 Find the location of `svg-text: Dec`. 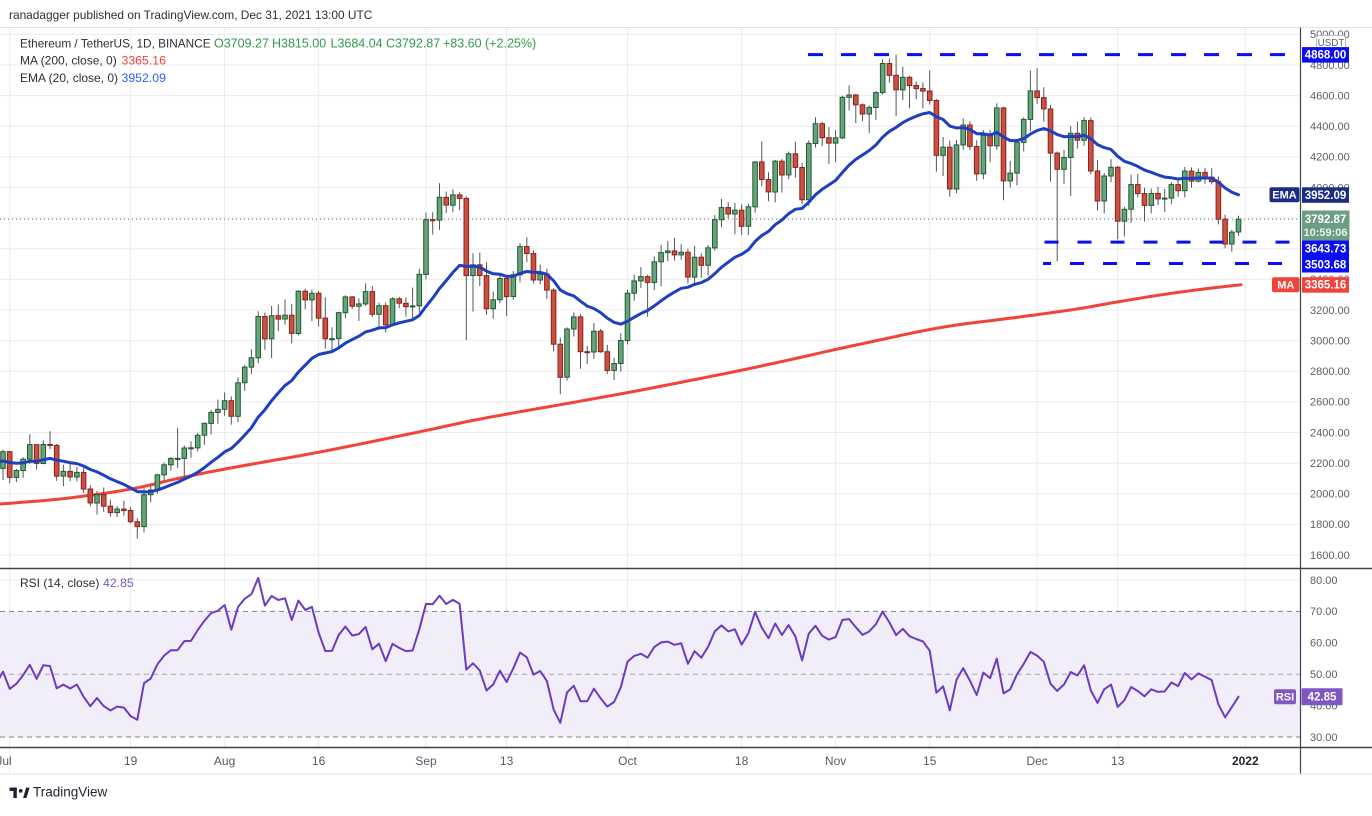

svg-text: Dec is located at coordinates (1036, 761).